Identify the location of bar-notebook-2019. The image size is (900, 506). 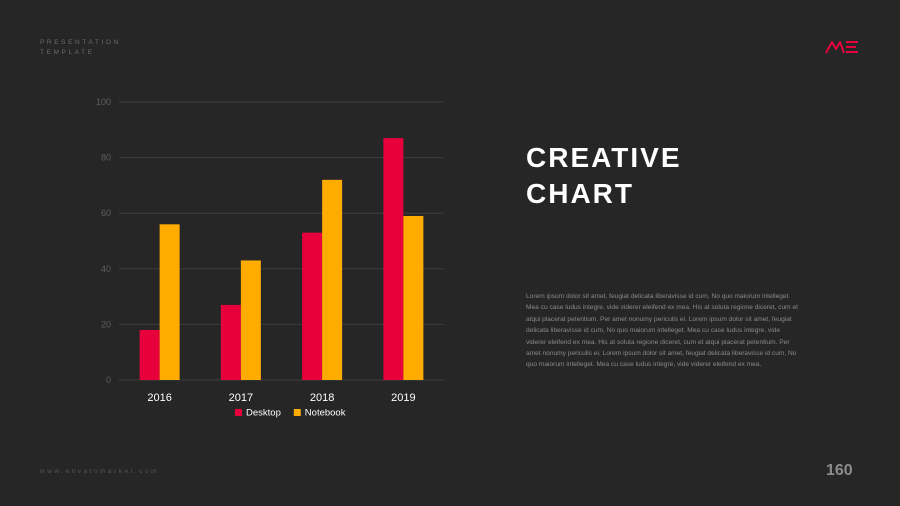
(413, 297).